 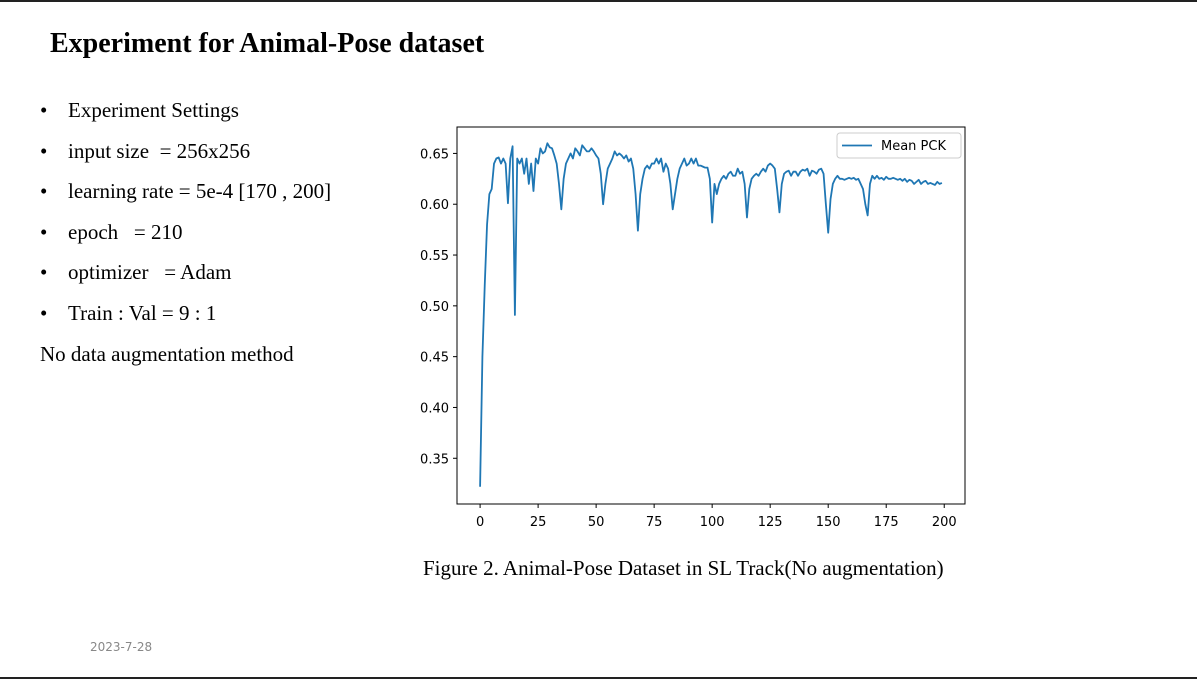 I want to click on x-tick-label: 50, so click(x=596, y=522).